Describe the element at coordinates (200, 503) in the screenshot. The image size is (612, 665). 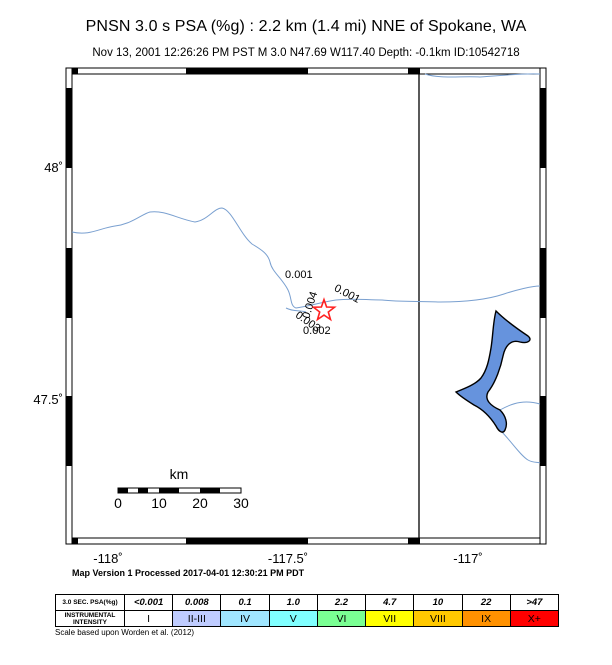
I see `scale-bar-tick-label: 20` at that location.